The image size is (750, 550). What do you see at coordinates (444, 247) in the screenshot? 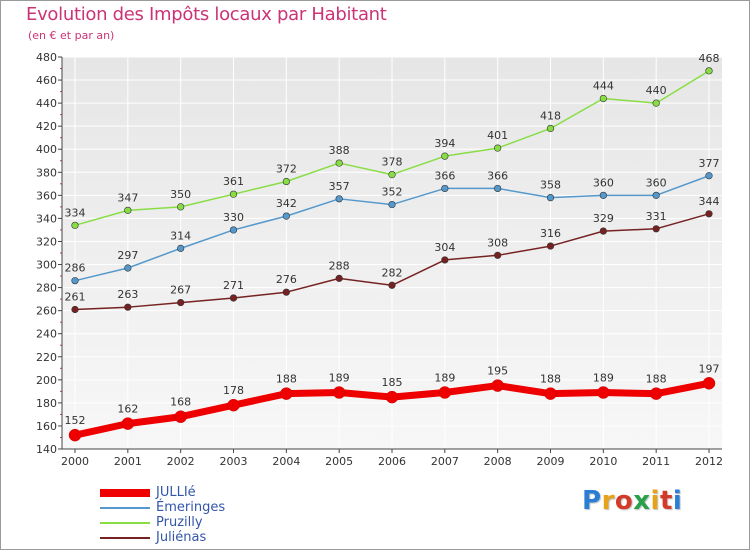
I see `data-label: 304` at bounding box center [444, 247].